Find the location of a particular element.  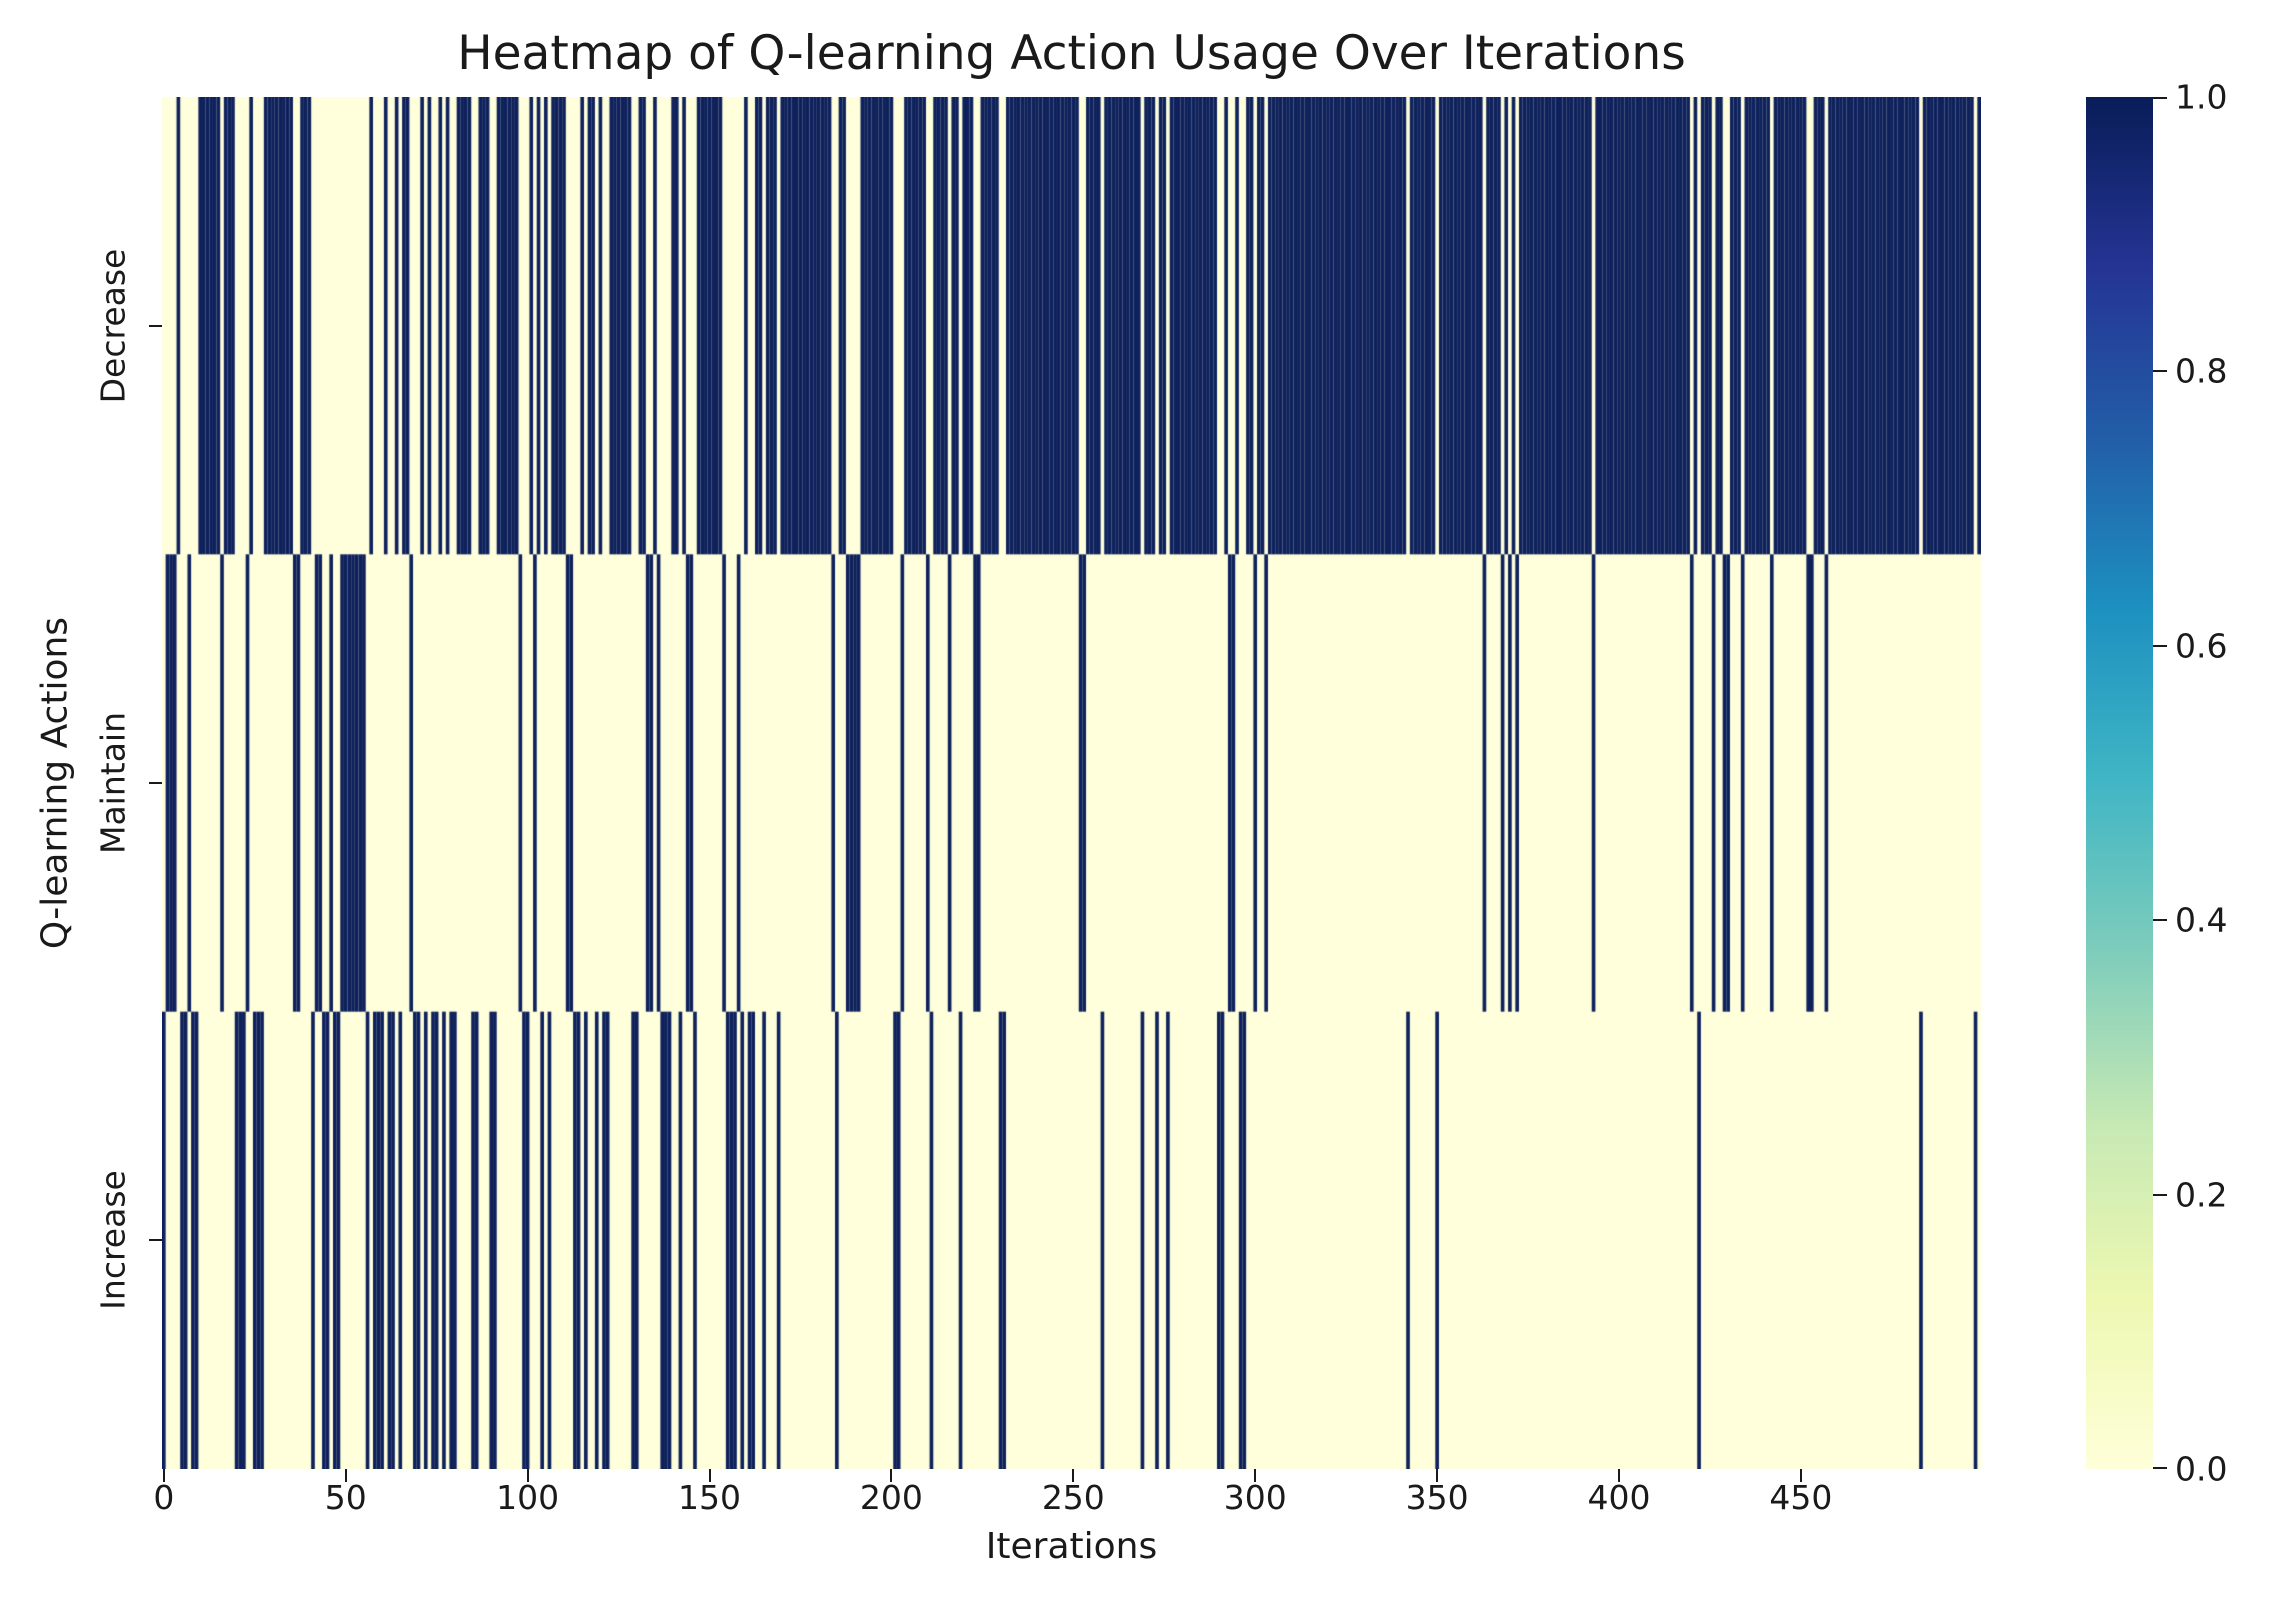

x-tick-label: 200 is located at coordinates (891, 1497).